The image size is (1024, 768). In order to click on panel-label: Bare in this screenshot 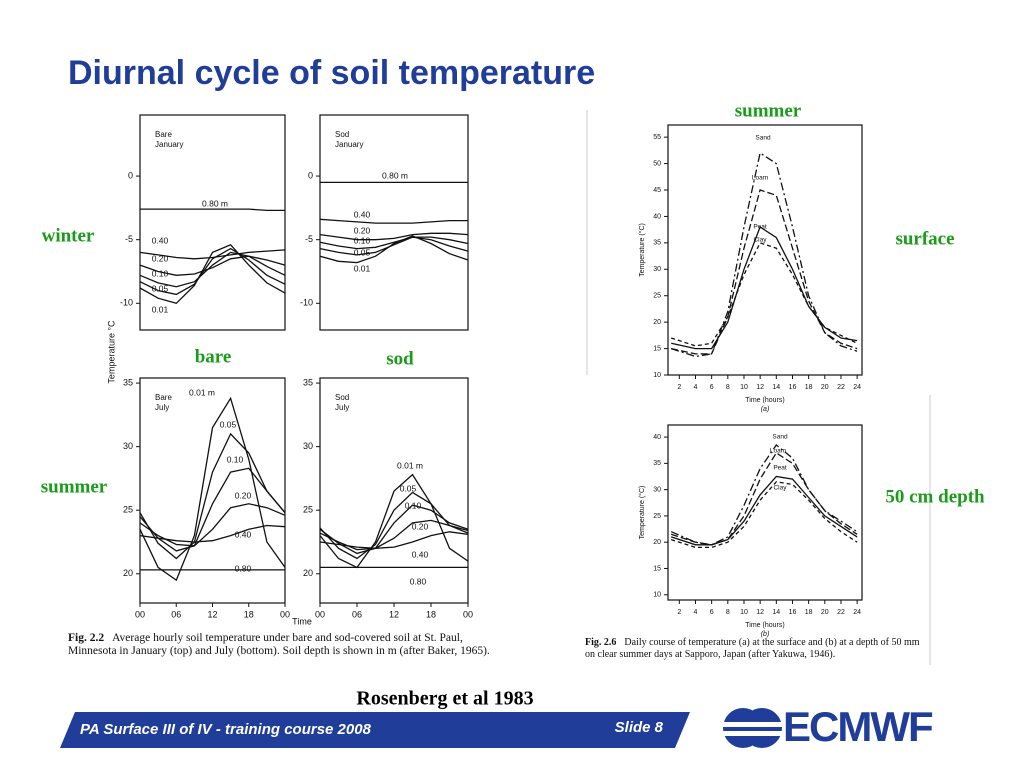, I will do `click(163, 397)`.